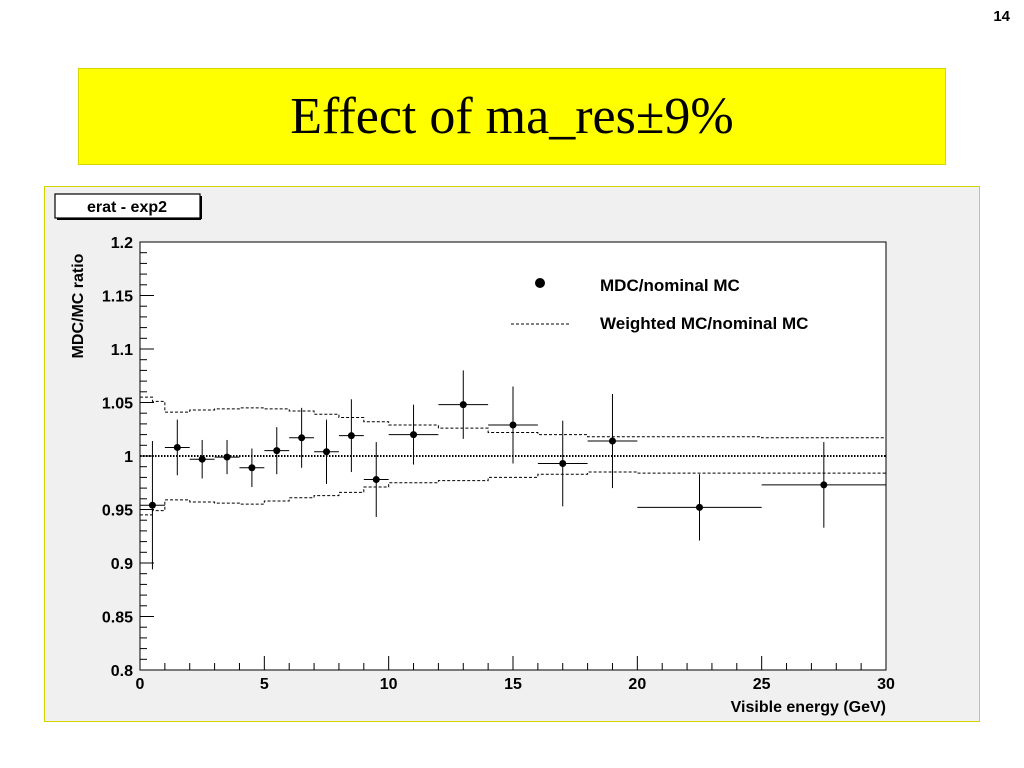 The height and width of the screenshot is (768, 1024). Describe the element at coordinates (117, 297) in the screenshot. I see `y-tick-label: 1.15` at that location.